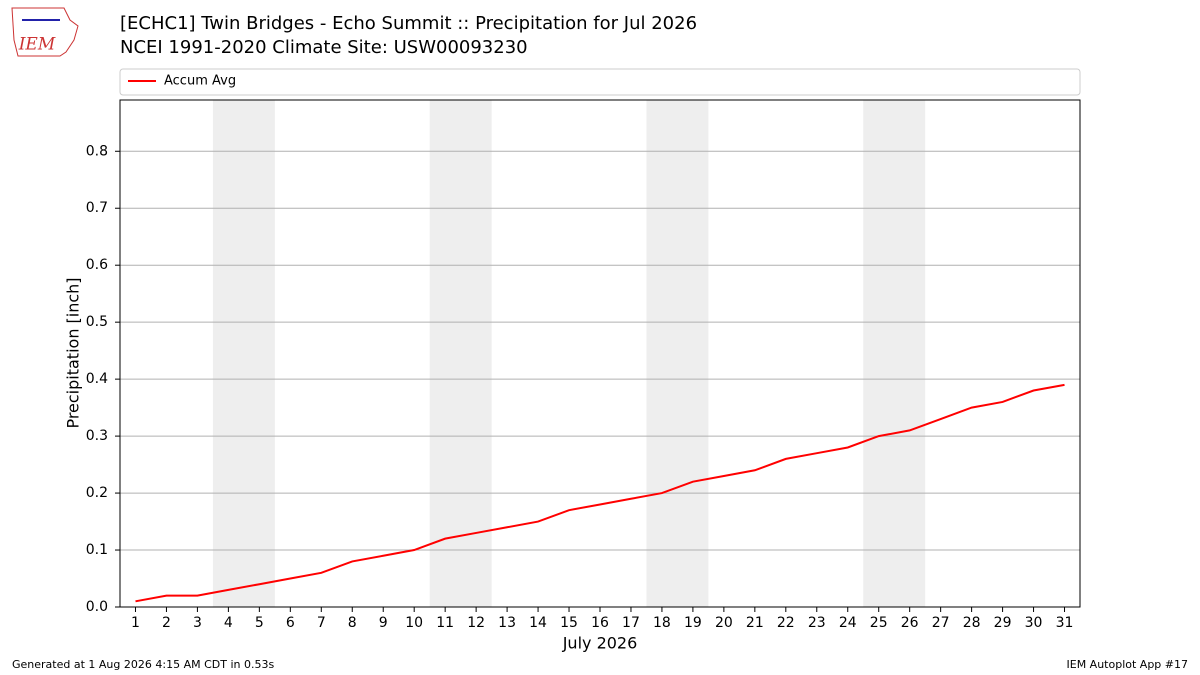 This screenshot has height=675, width=1200. What do you see at coordinates (1003, 623) in the screenshot?
I see `x-tick-label: 29` at bounding box center [1003, 623].